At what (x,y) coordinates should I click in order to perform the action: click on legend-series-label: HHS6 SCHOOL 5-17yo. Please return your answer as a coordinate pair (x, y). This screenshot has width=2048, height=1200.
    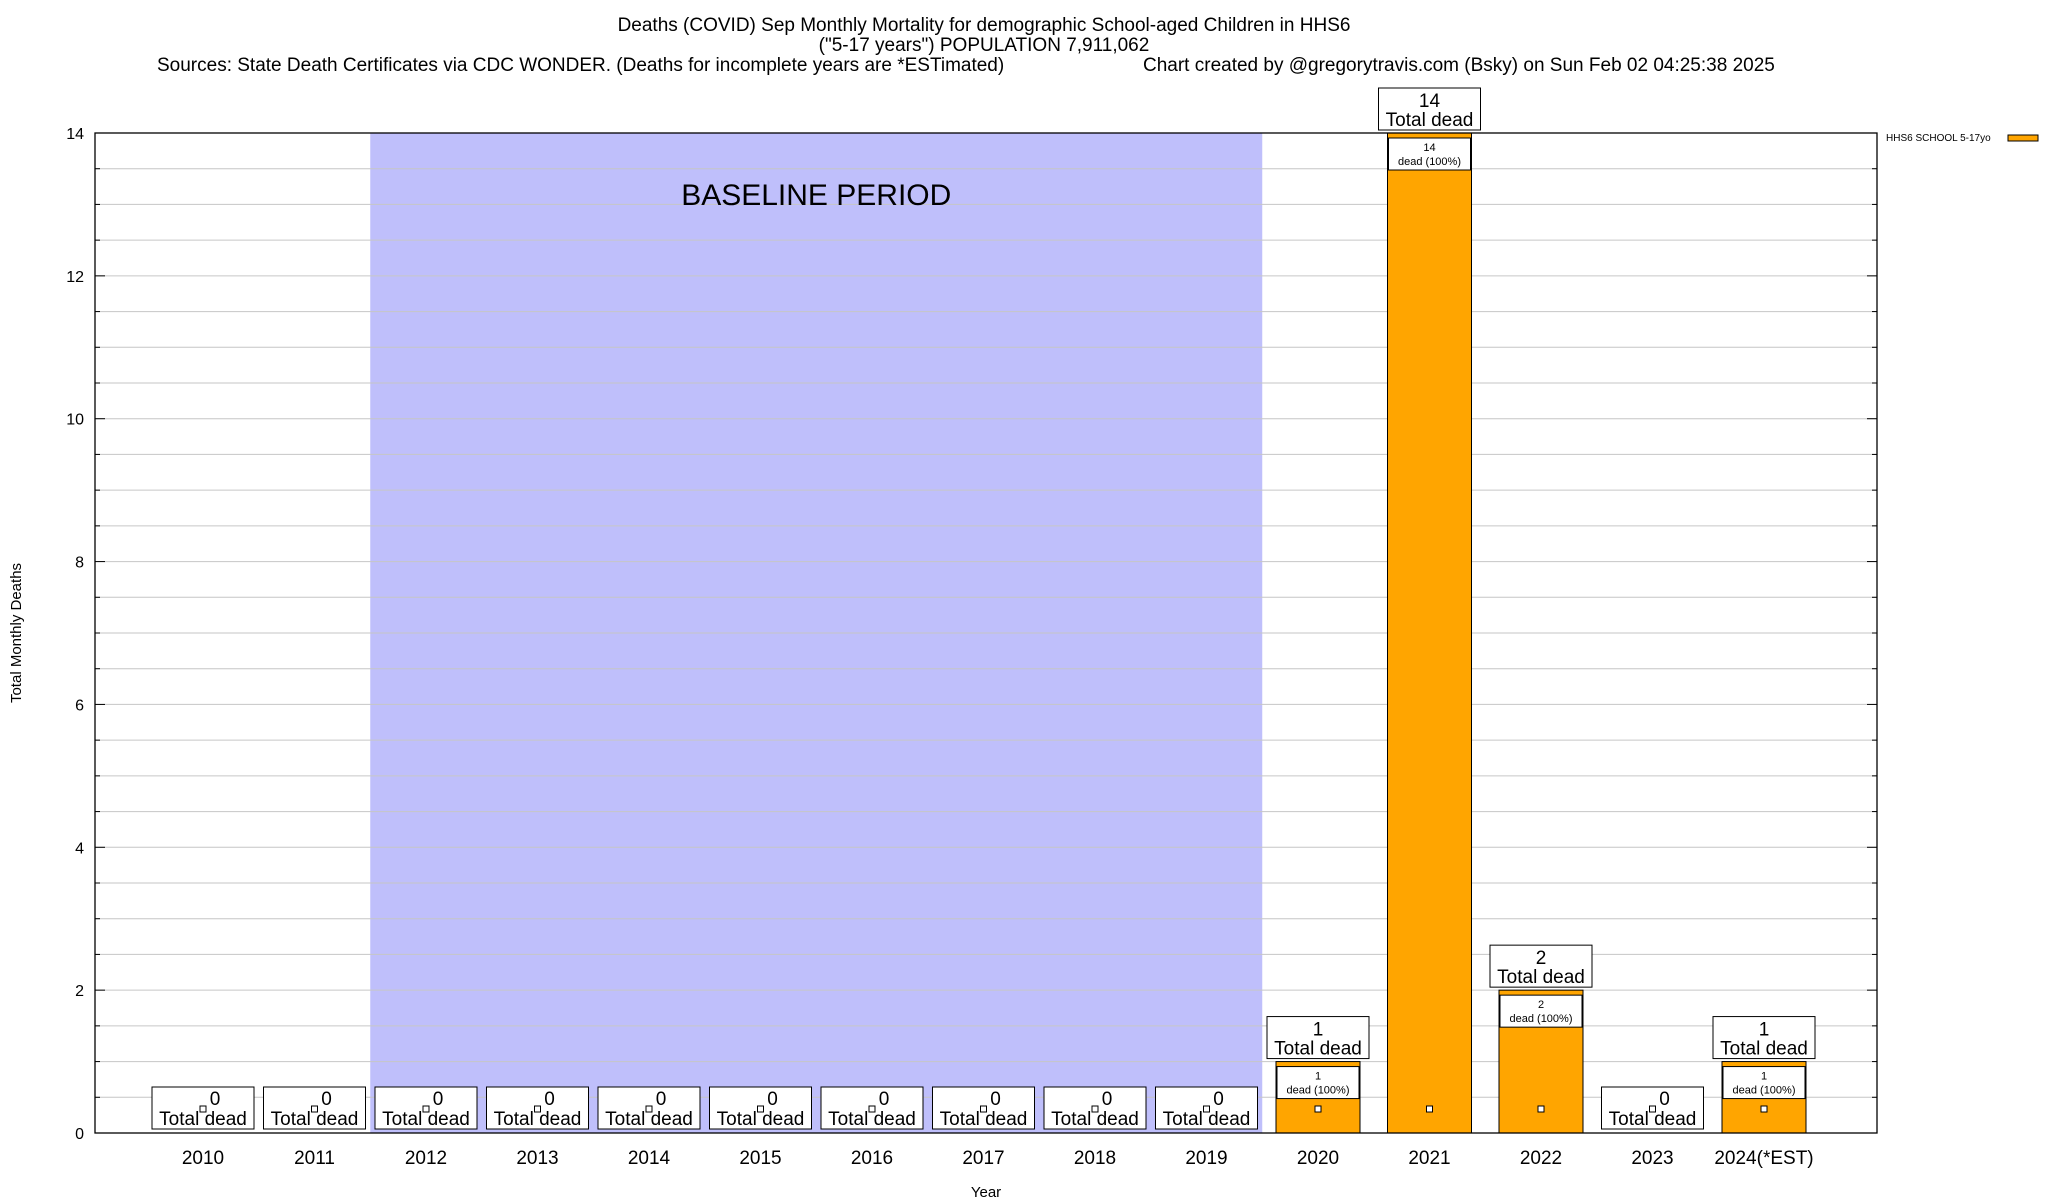
    Looking at the image, I should click on (1938, 138).